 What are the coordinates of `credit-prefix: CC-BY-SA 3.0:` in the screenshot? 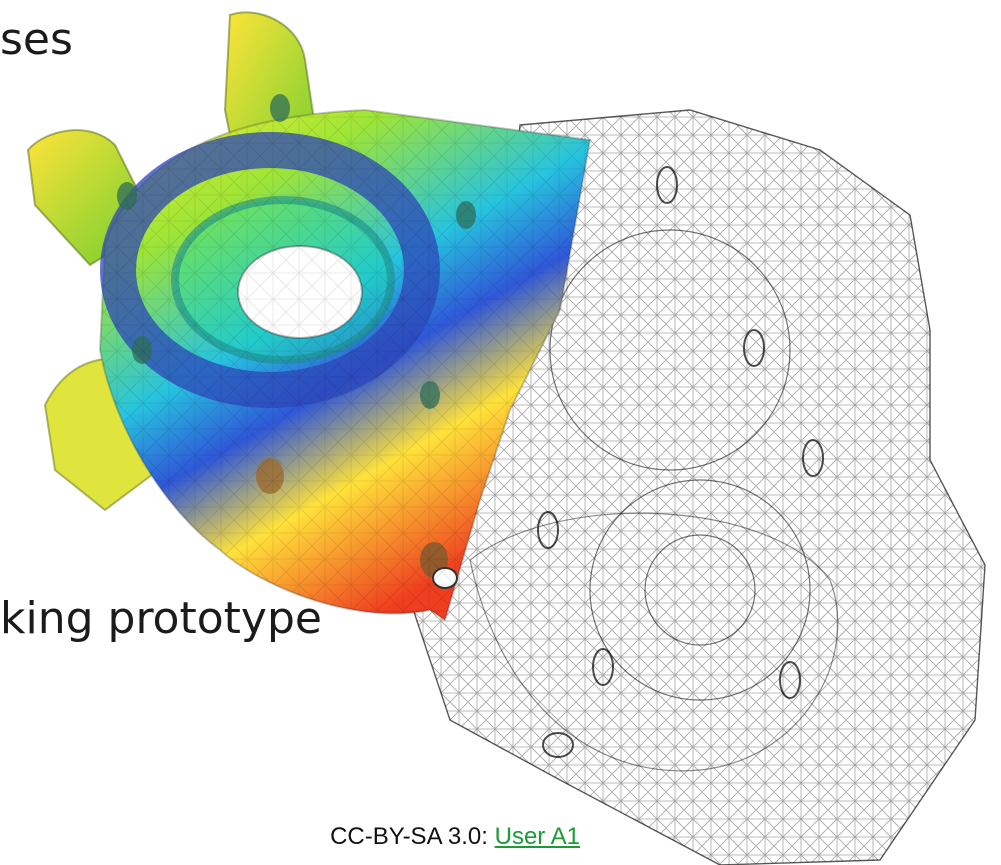 It's located at (409, 836).